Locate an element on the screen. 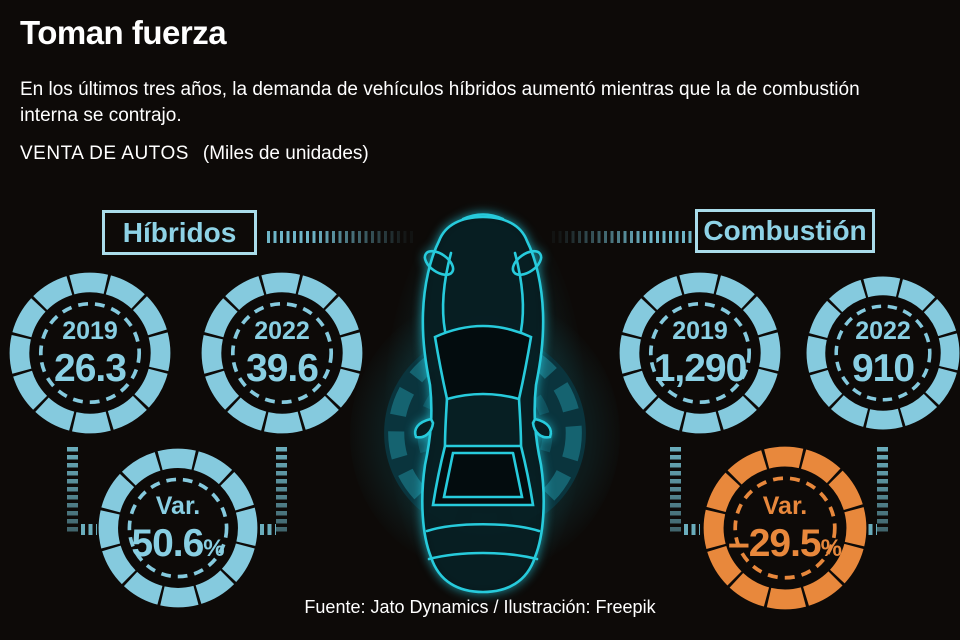  gauge-hybrids-2022: 2022 39.6 is located at coordinates (282, 353).